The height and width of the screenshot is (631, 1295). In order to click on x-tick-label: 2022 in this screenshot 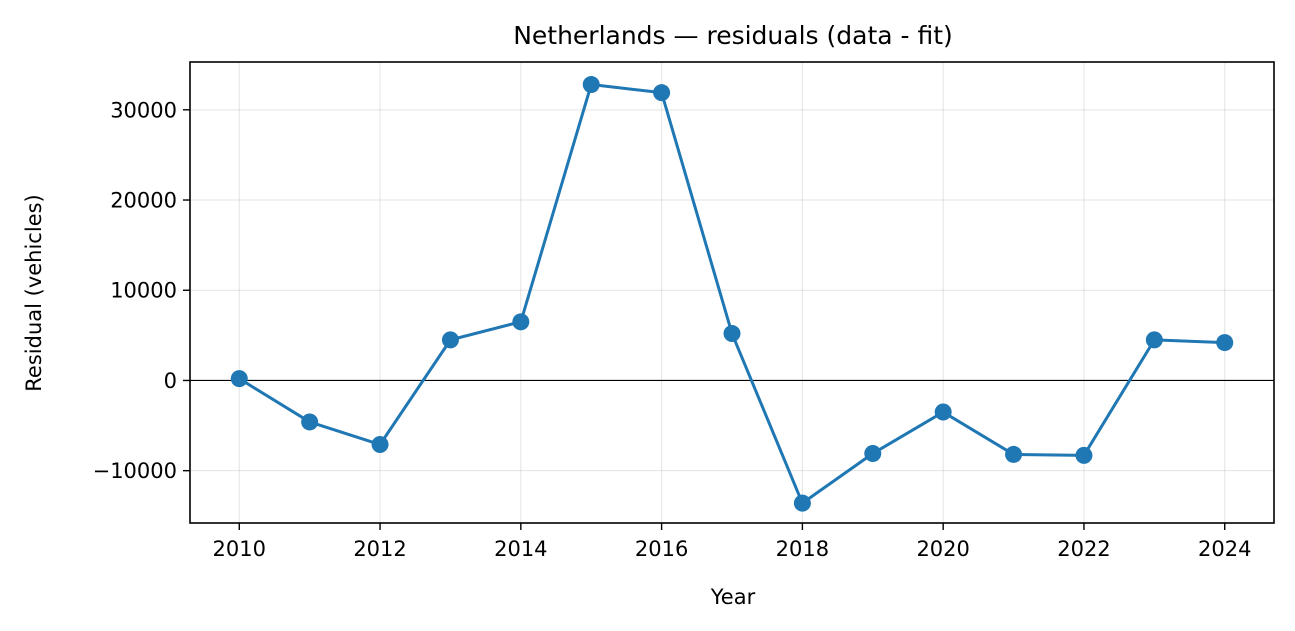, I will do `click(1083, 549)`.